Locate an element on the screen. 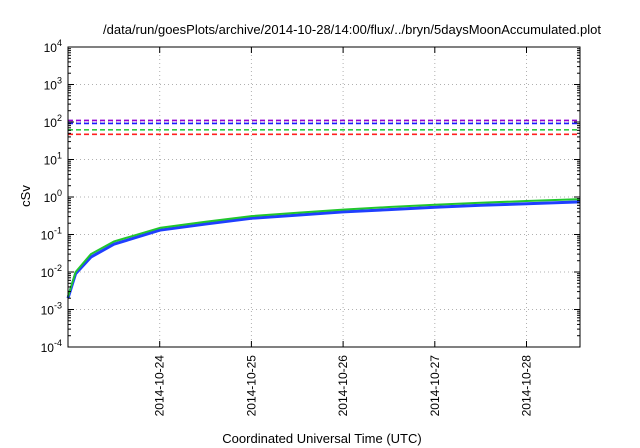 This screenshot has width=640, height=448. x-axis-label: Coordinated Universal Time (UTC) is located at coordinates (321, 438).